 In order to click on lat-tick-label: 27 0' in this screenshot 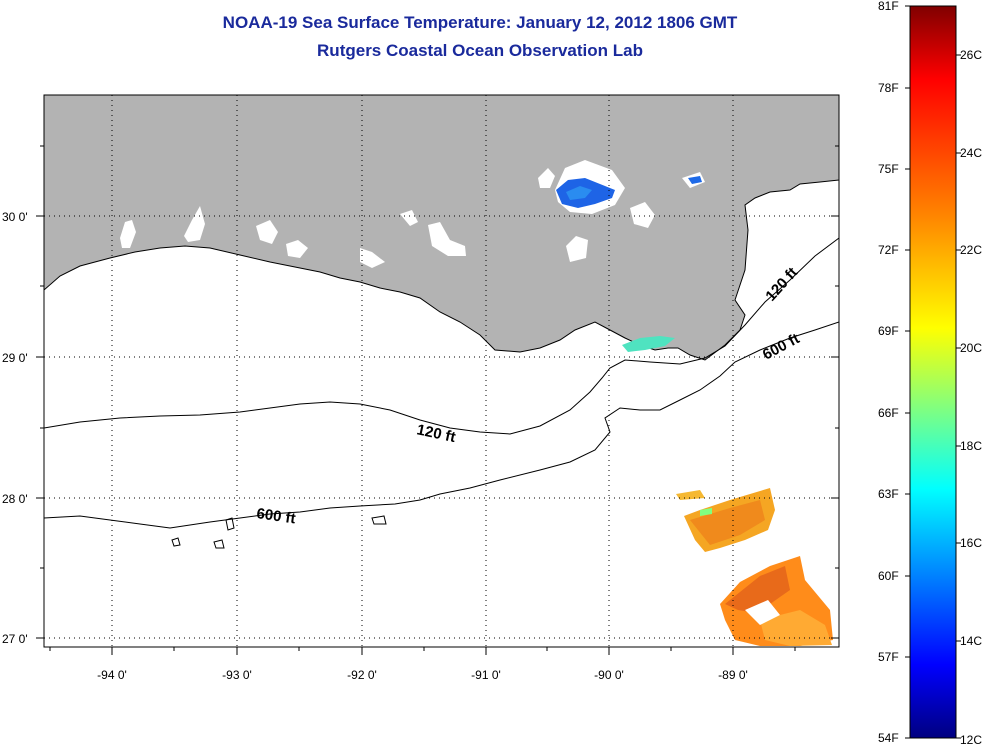, I will do `click(15, 639)`.